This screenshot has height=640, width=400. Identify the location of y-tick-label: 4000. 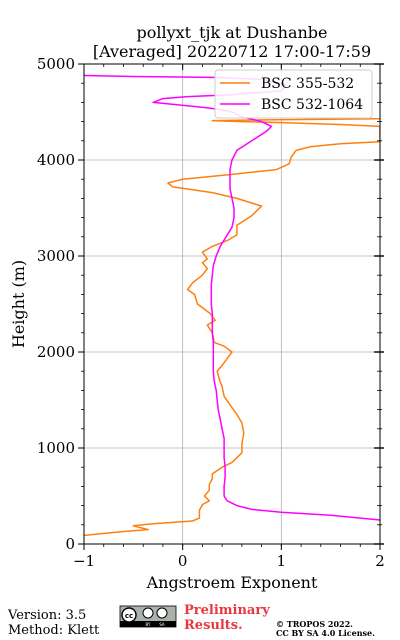
(56, 160).